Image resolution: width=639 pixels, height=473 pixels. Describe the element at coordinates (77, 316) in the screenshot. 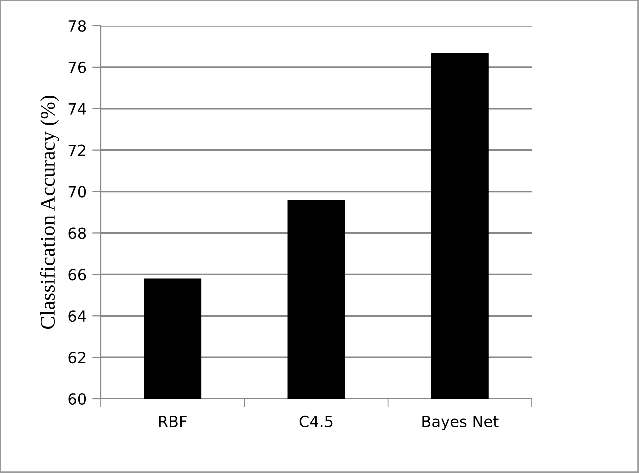

I see `y-tick-label: 64` at that location.